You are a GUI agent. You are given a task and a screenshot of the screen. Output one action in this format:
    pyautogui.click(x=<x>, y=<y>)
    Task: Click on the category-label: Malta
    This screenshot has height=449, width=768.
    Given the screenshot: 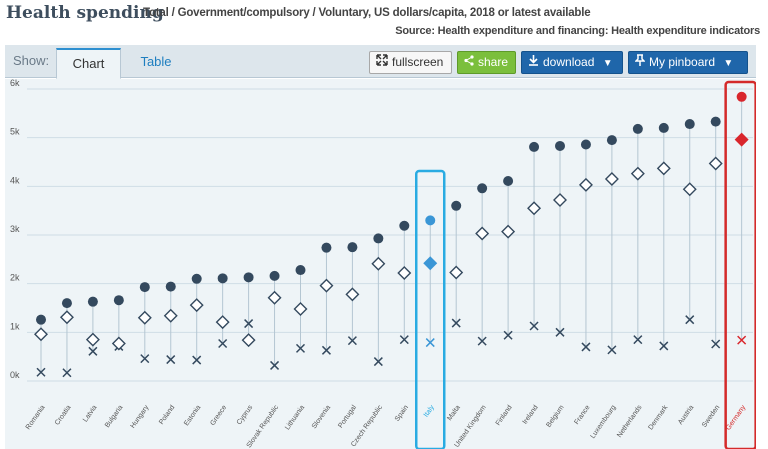 What is the action you would take?
    pyautogui.click(x=454, y=413)
    